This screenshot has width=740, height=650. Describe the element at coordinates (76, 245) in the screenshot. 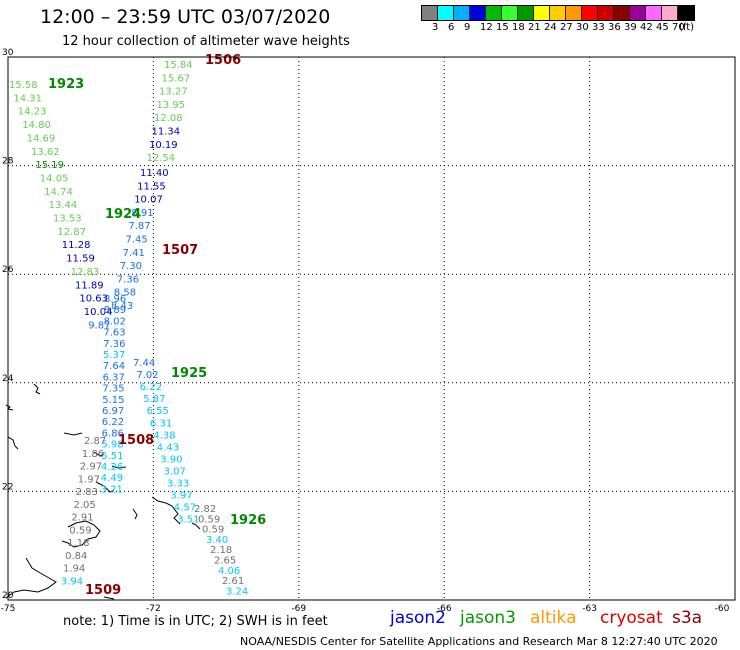

I see `wave-height-value: 11.28` at that location.